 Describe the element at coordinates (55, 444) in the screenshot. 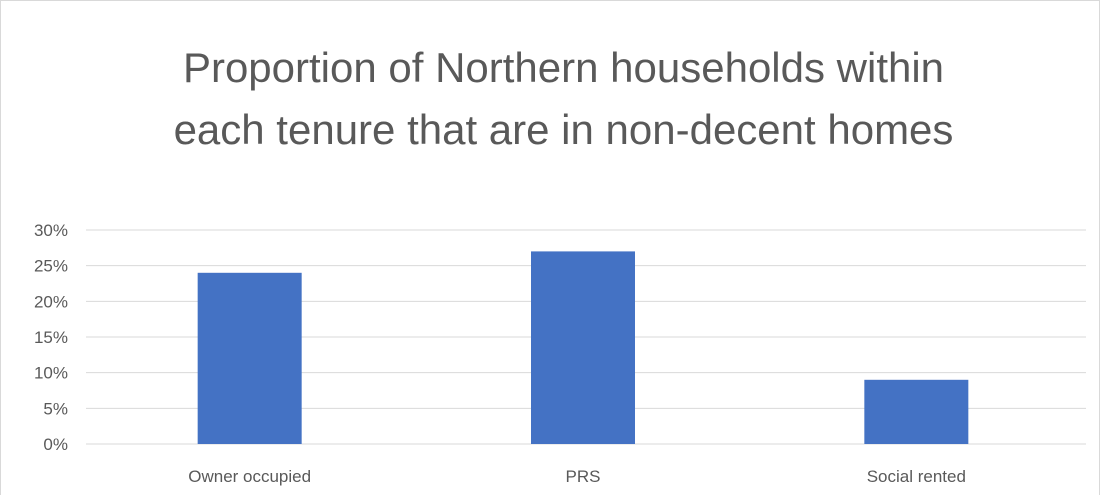

I see `y-tick-label: 0%` at that location.